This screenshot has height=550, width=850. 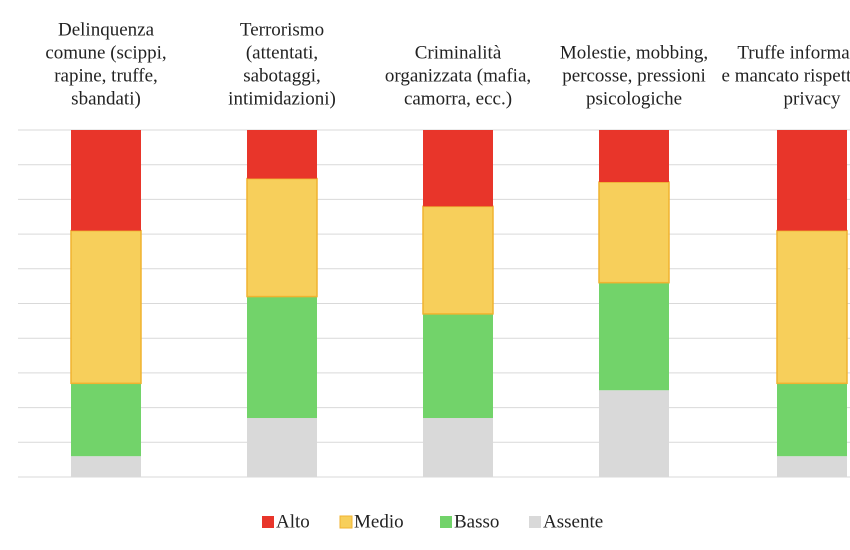 What do you see at coordinates (476, 521) in the screenshot?
I see `legend-label: Basso` at bounding box center [476, 521].